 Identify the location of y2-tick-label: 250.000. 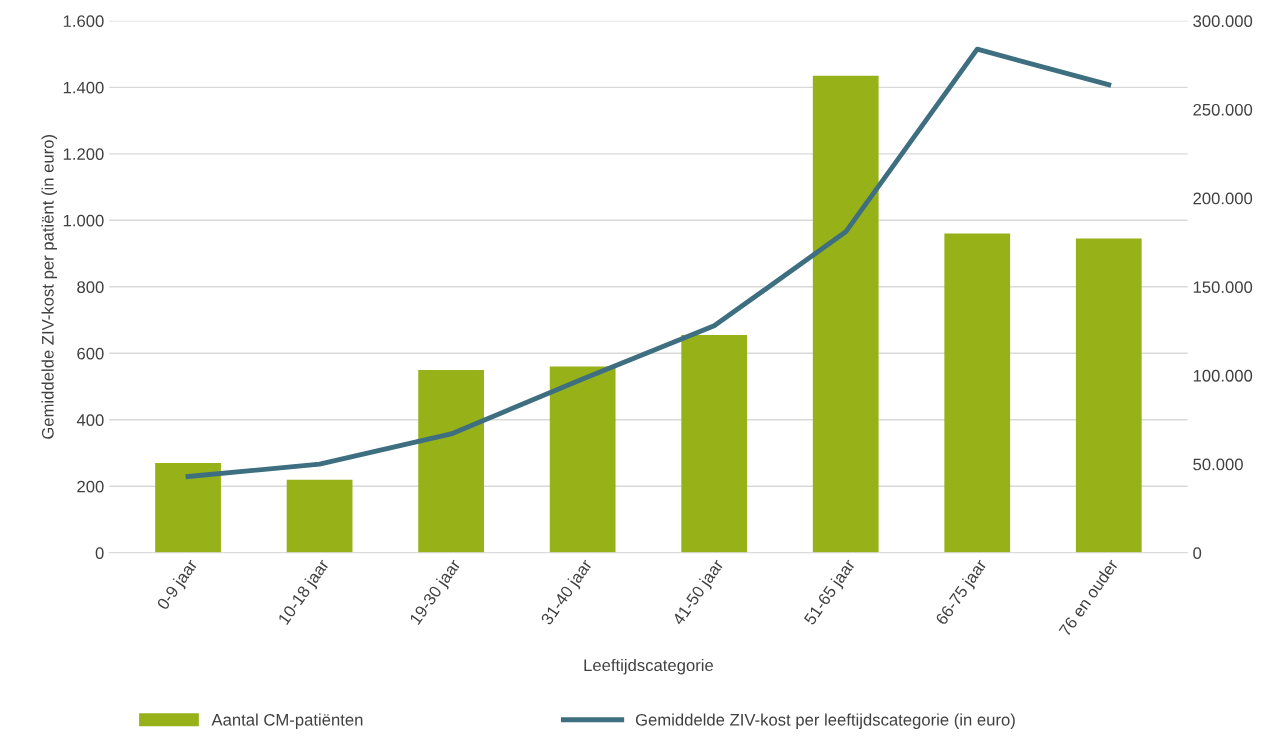
(1223, 109).